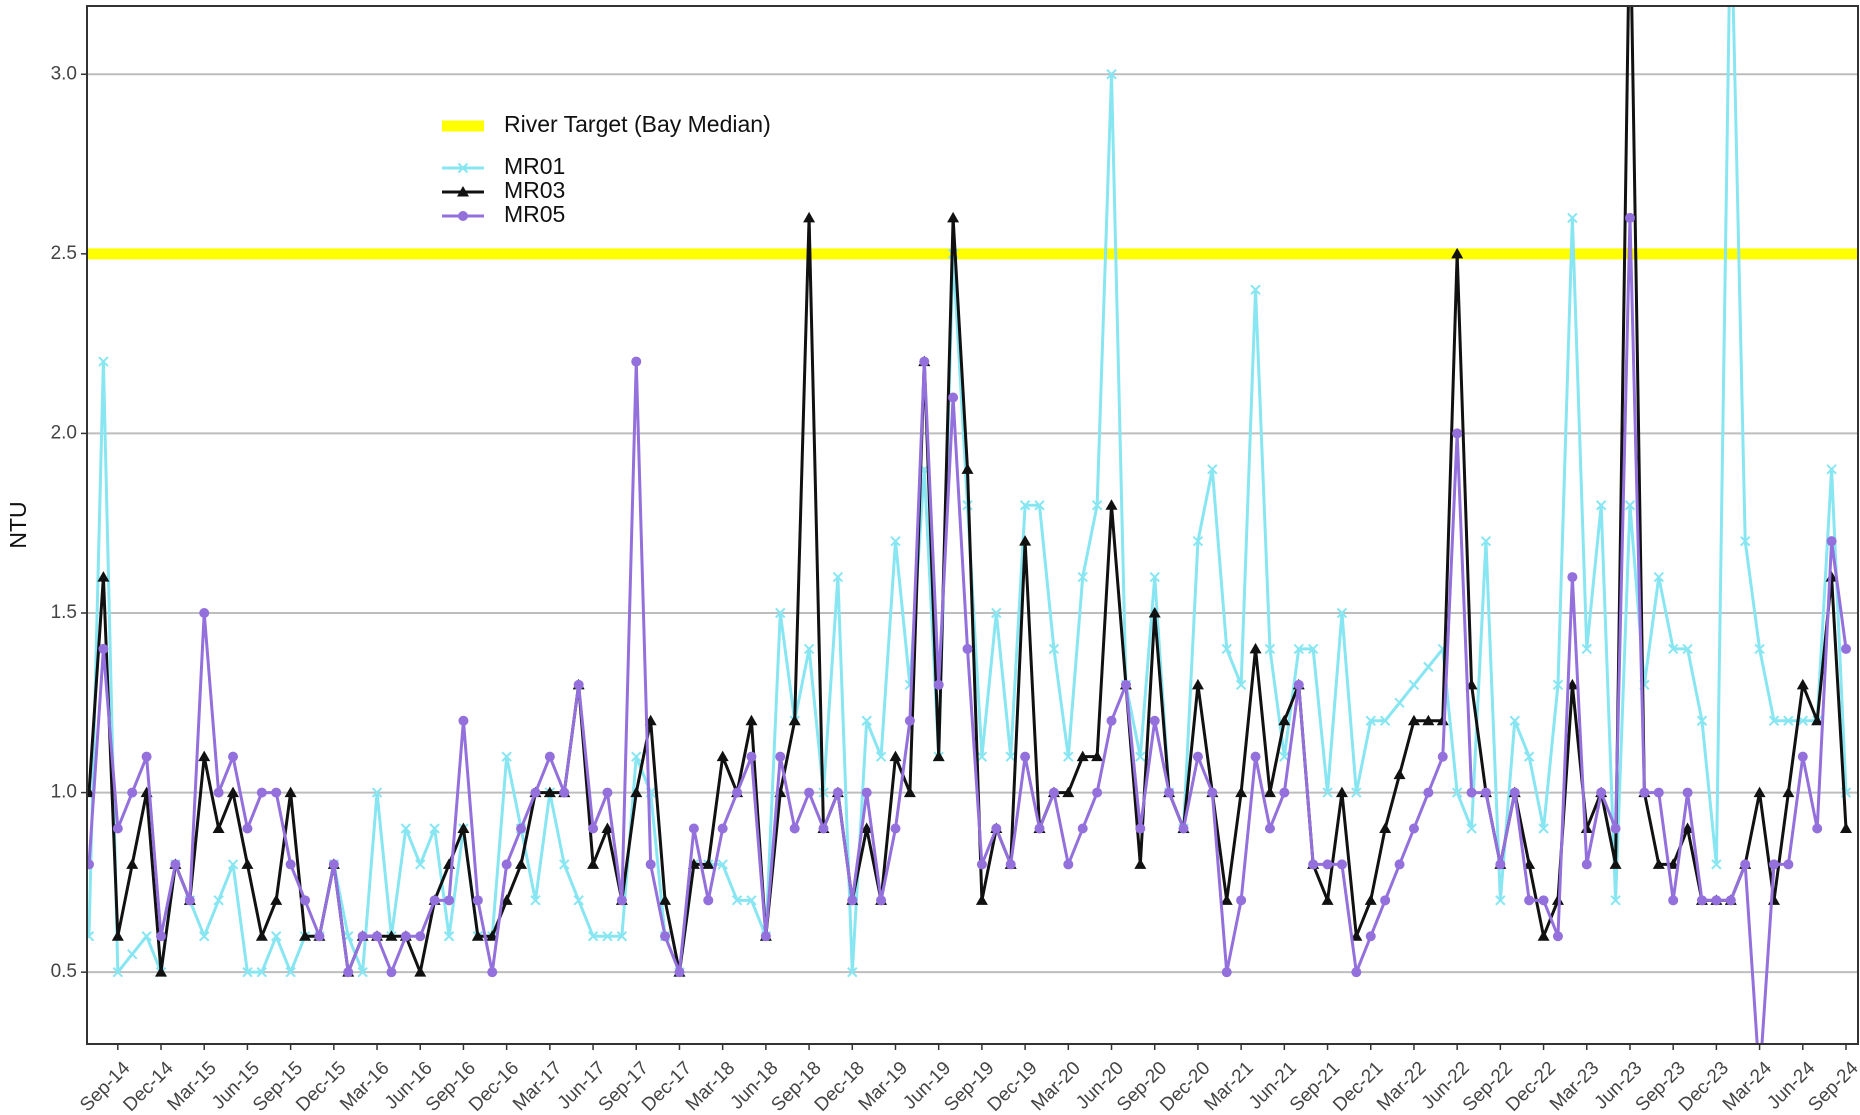 The image size is (1860, 1115). What do you see at coordinates (463, 216) in the screenshot?
I see `legend-marker` at bounding box center [463, 216].